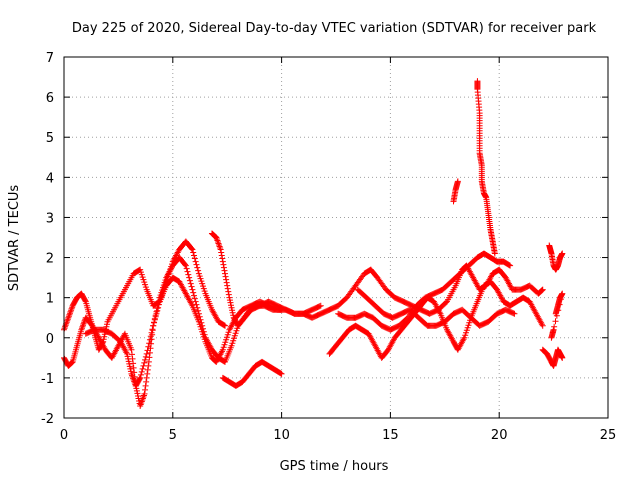 The width and height of the screenshot is (640, 480). I want to click on x-tick-label: 20, so click(499, 435).